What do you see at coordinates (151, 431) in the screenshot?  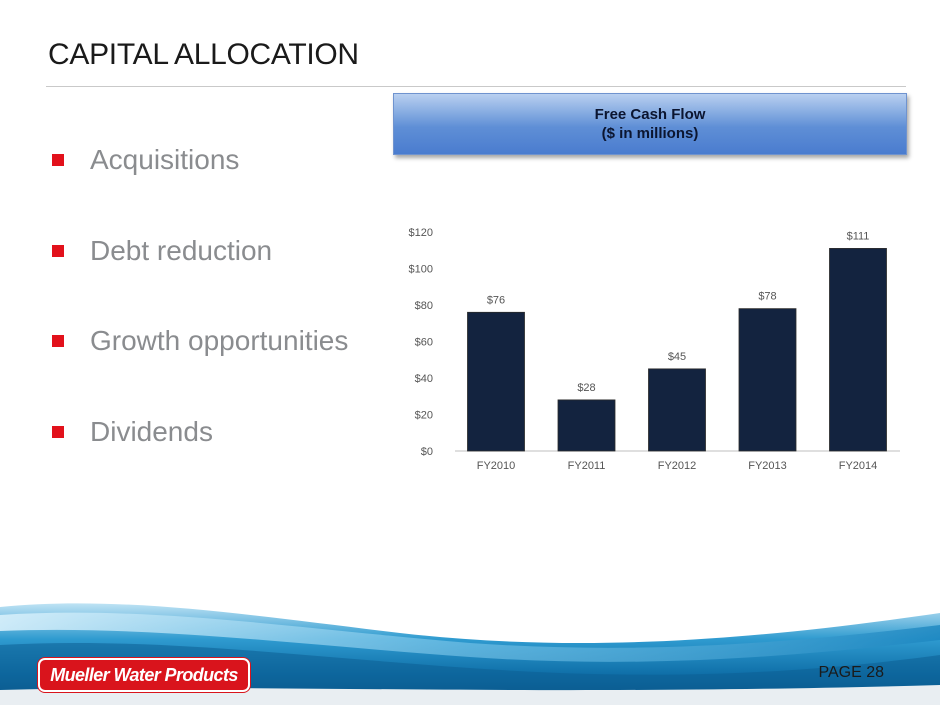 I see `bullet-text: Dividends` at bounding box center [151, 431].